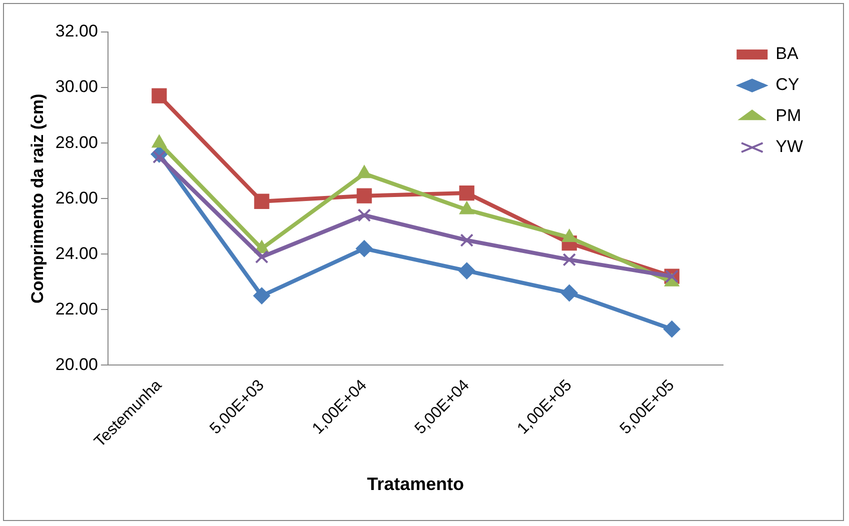 This screenshot has height=526, width=849. What do you see at coordinates (790, 146) in the screenshot?
I see `legend-label: YW` at bounding box center [790, 146].